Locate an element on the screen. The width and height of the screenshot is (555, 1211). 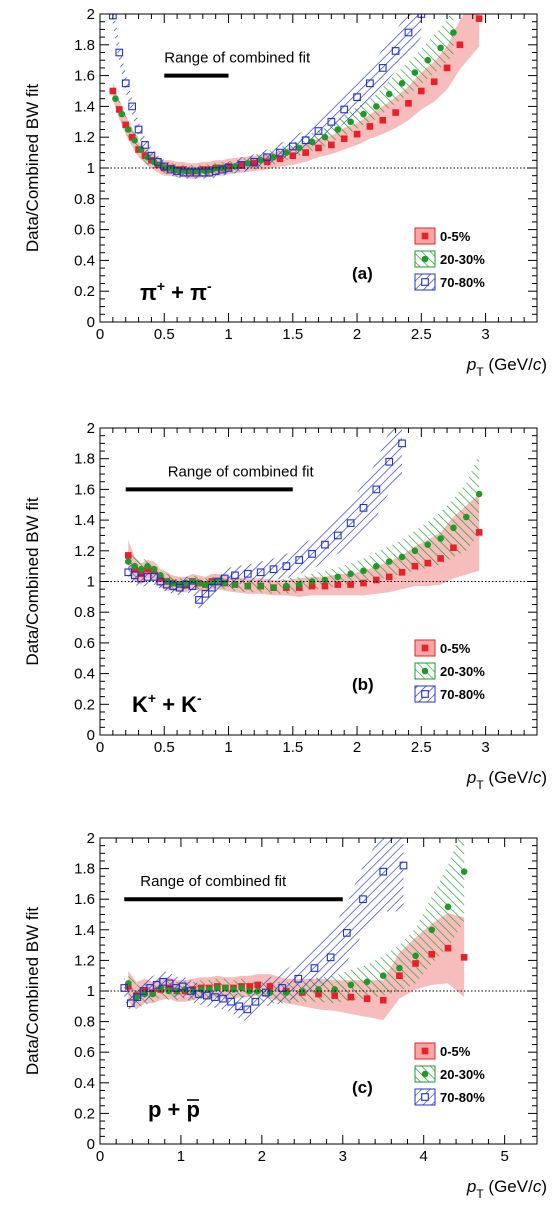
x-tick-label-b: 3 is located at coordinates (485, 747).